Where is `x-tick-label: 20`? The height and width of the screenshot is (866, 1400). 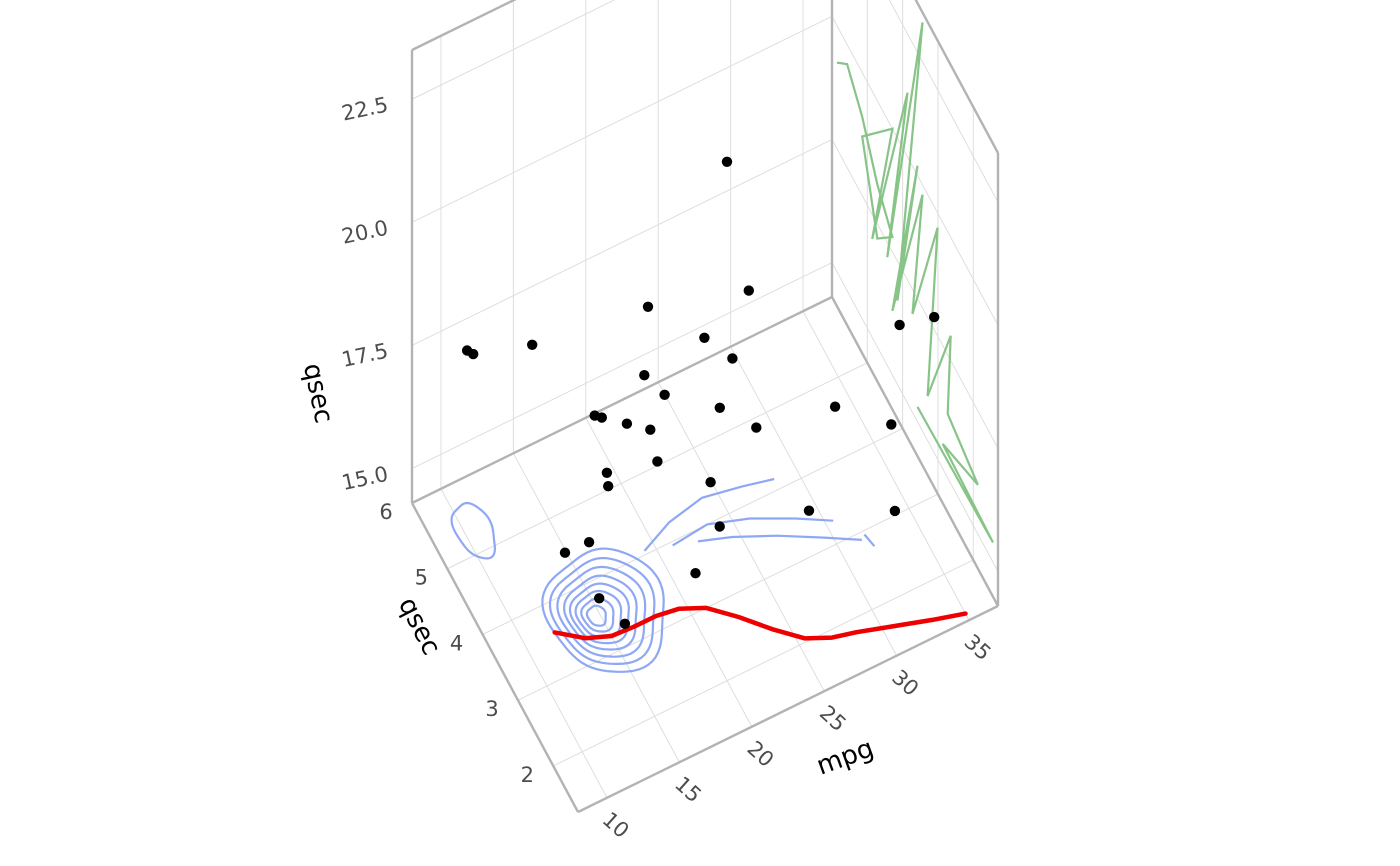
x-tick-label: 20 is located at coordinates (761, 754).